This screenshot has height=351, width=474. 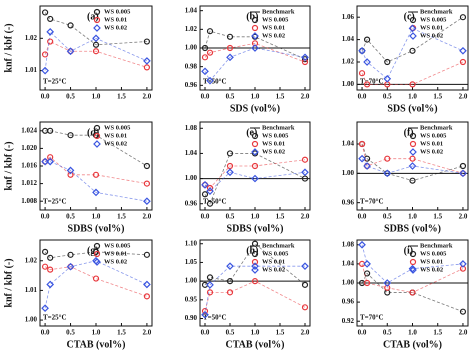 I want to click on panel-label: (i), so click(x=408, y=250).